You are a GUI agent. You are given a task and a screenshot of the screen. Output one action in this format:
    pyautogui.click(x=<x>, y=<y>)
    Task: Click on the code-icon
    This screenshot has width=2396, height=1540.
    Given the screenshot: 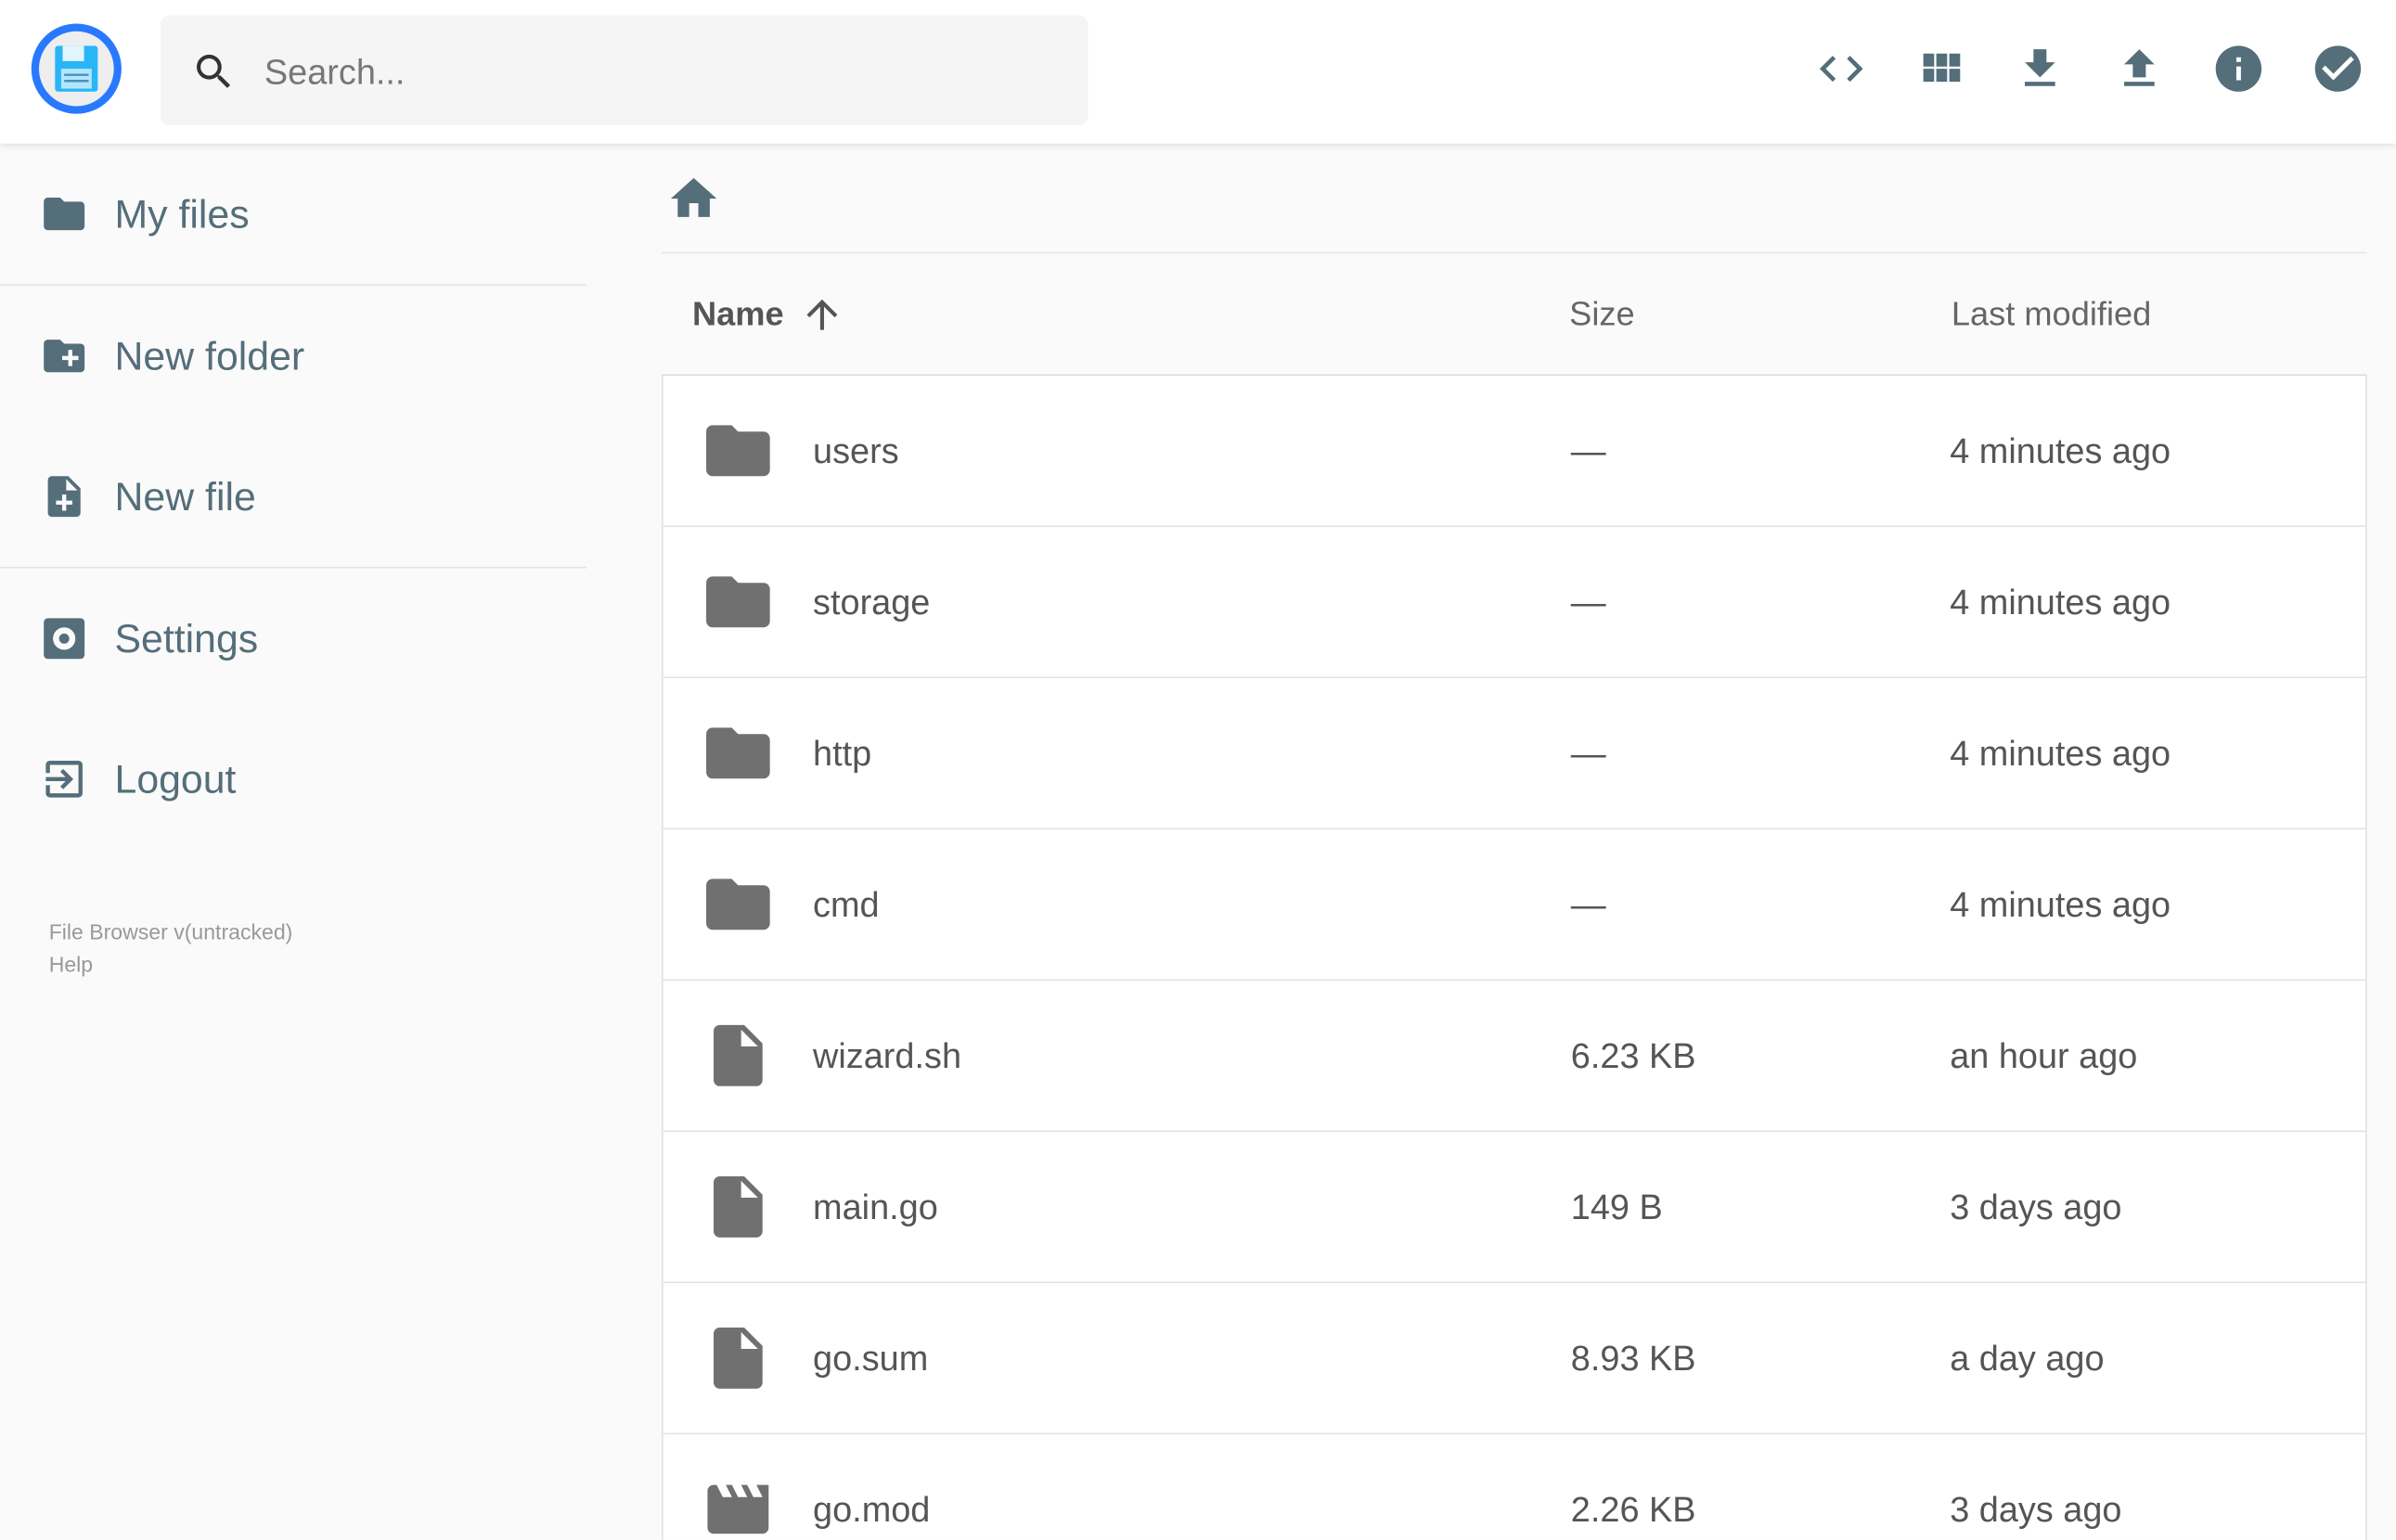 What is the action you would take?
    pyautogui.click(x=1841, y=68)
    